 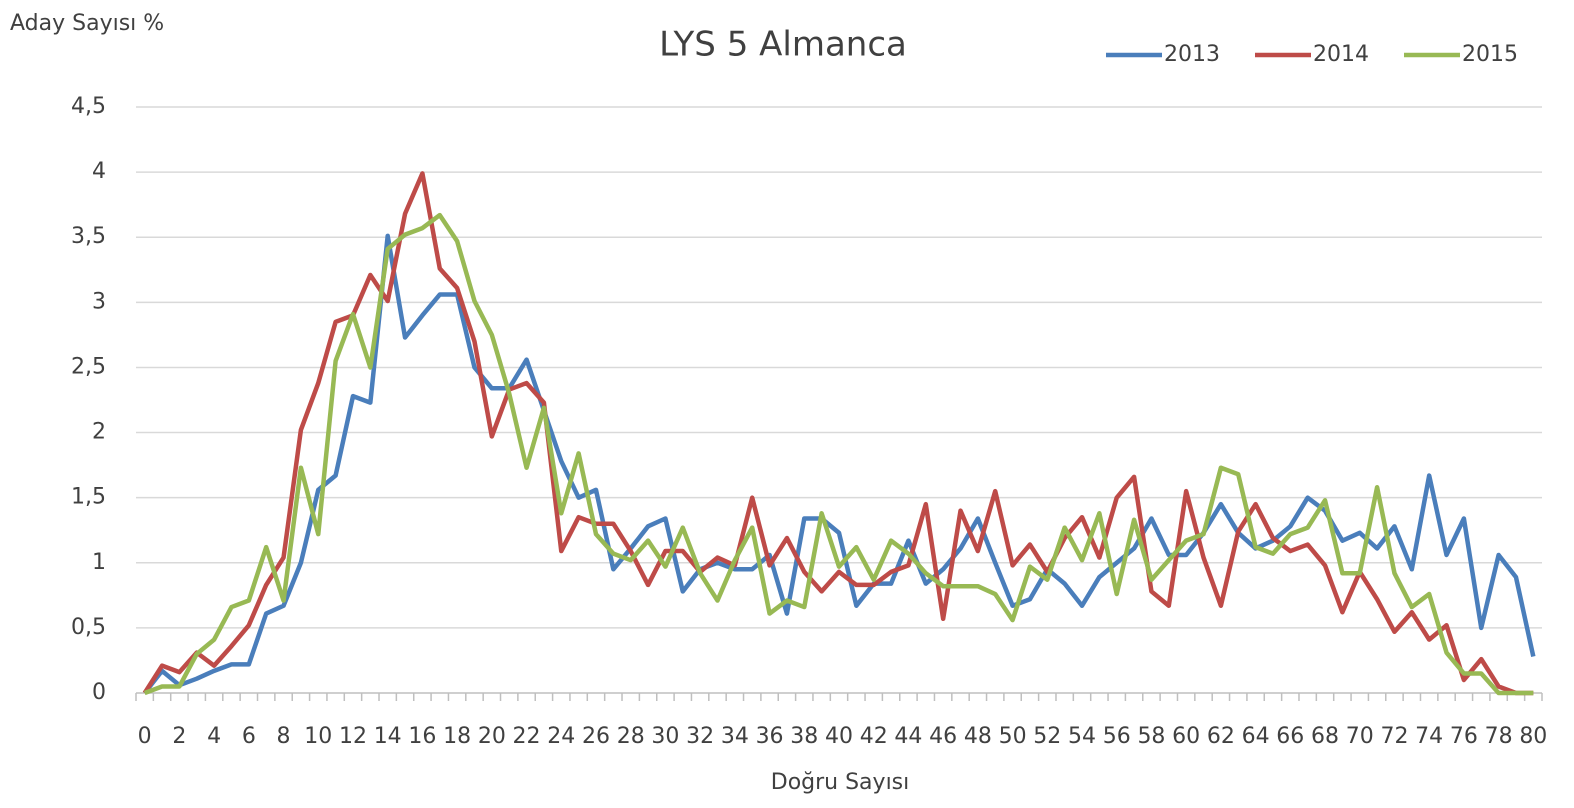 What do you see at coordinates (1256, 736) in the screenshot?
I see `x-tick-label: 64` at bounding box center [1256, 736].